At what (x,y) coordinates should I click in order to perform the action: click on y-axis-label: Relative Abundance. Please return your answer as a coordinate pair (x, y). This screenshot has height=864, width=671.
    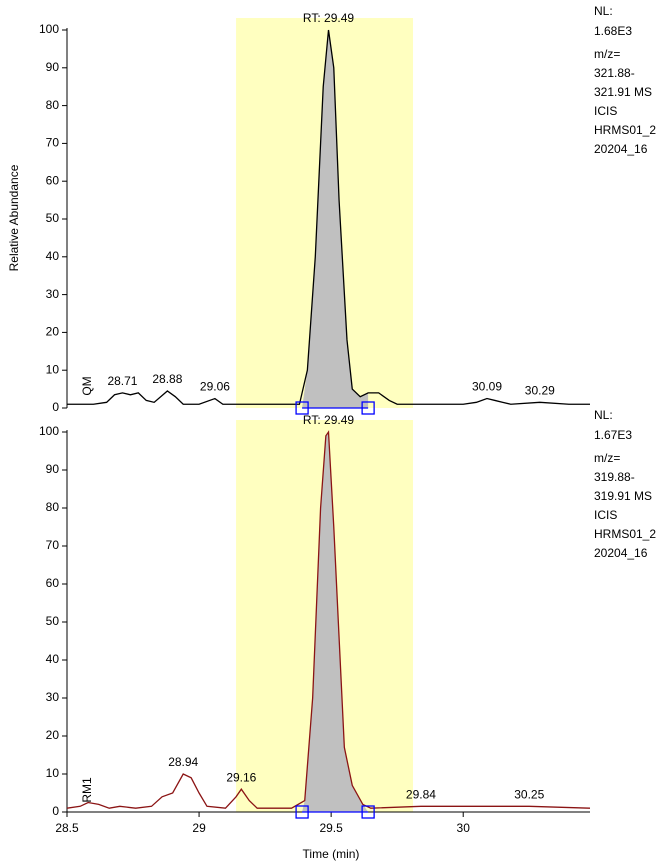
    Looking at the image, I should click on (14, 217).